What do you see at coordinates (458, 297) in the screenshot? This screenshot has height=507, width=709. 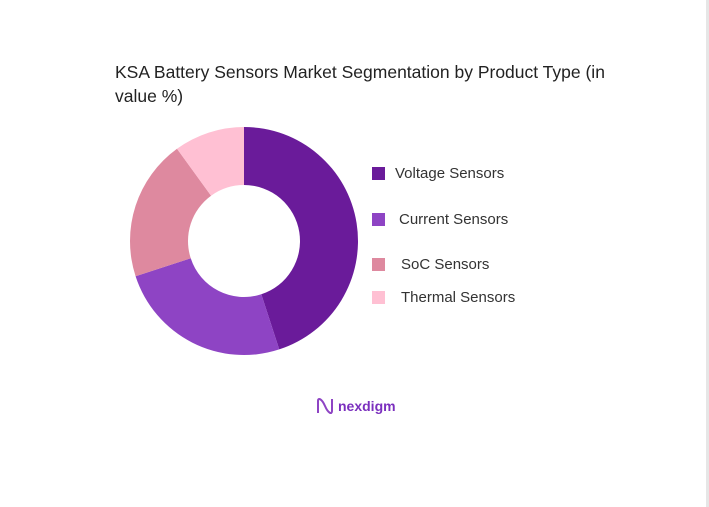 I see `legend-label: Thermal Sensors` at bounding box center [458, 297].